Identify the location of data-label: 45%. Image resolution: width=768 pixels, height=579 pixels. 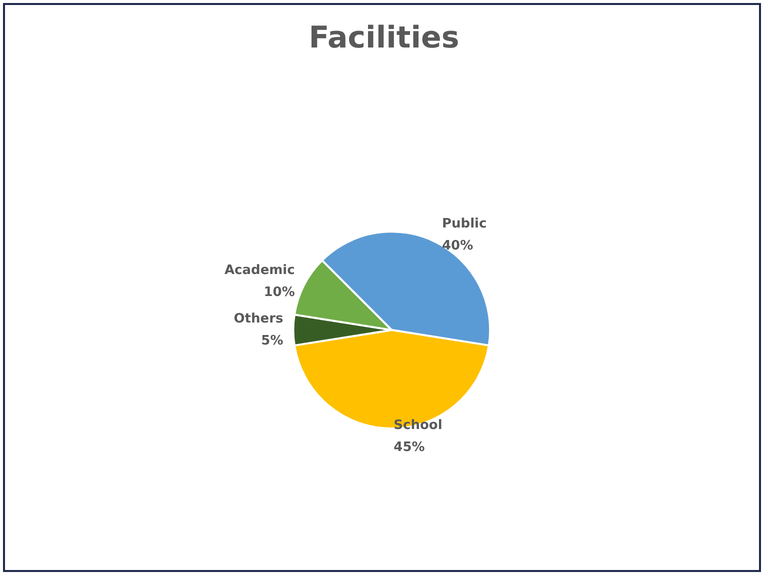
(409, 447).